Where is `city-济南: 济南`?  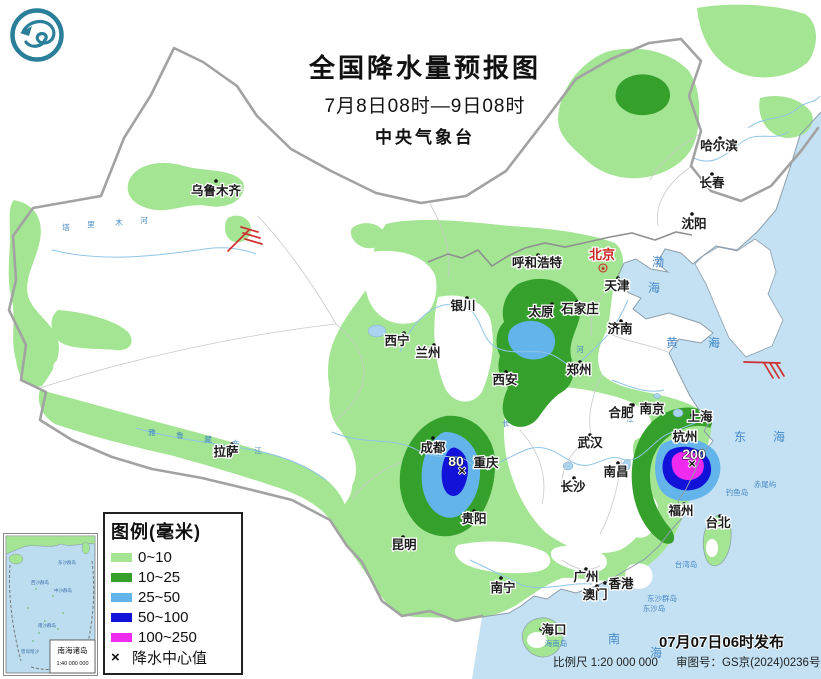
city-济南: 济南 is located at coordinates (620, 328).